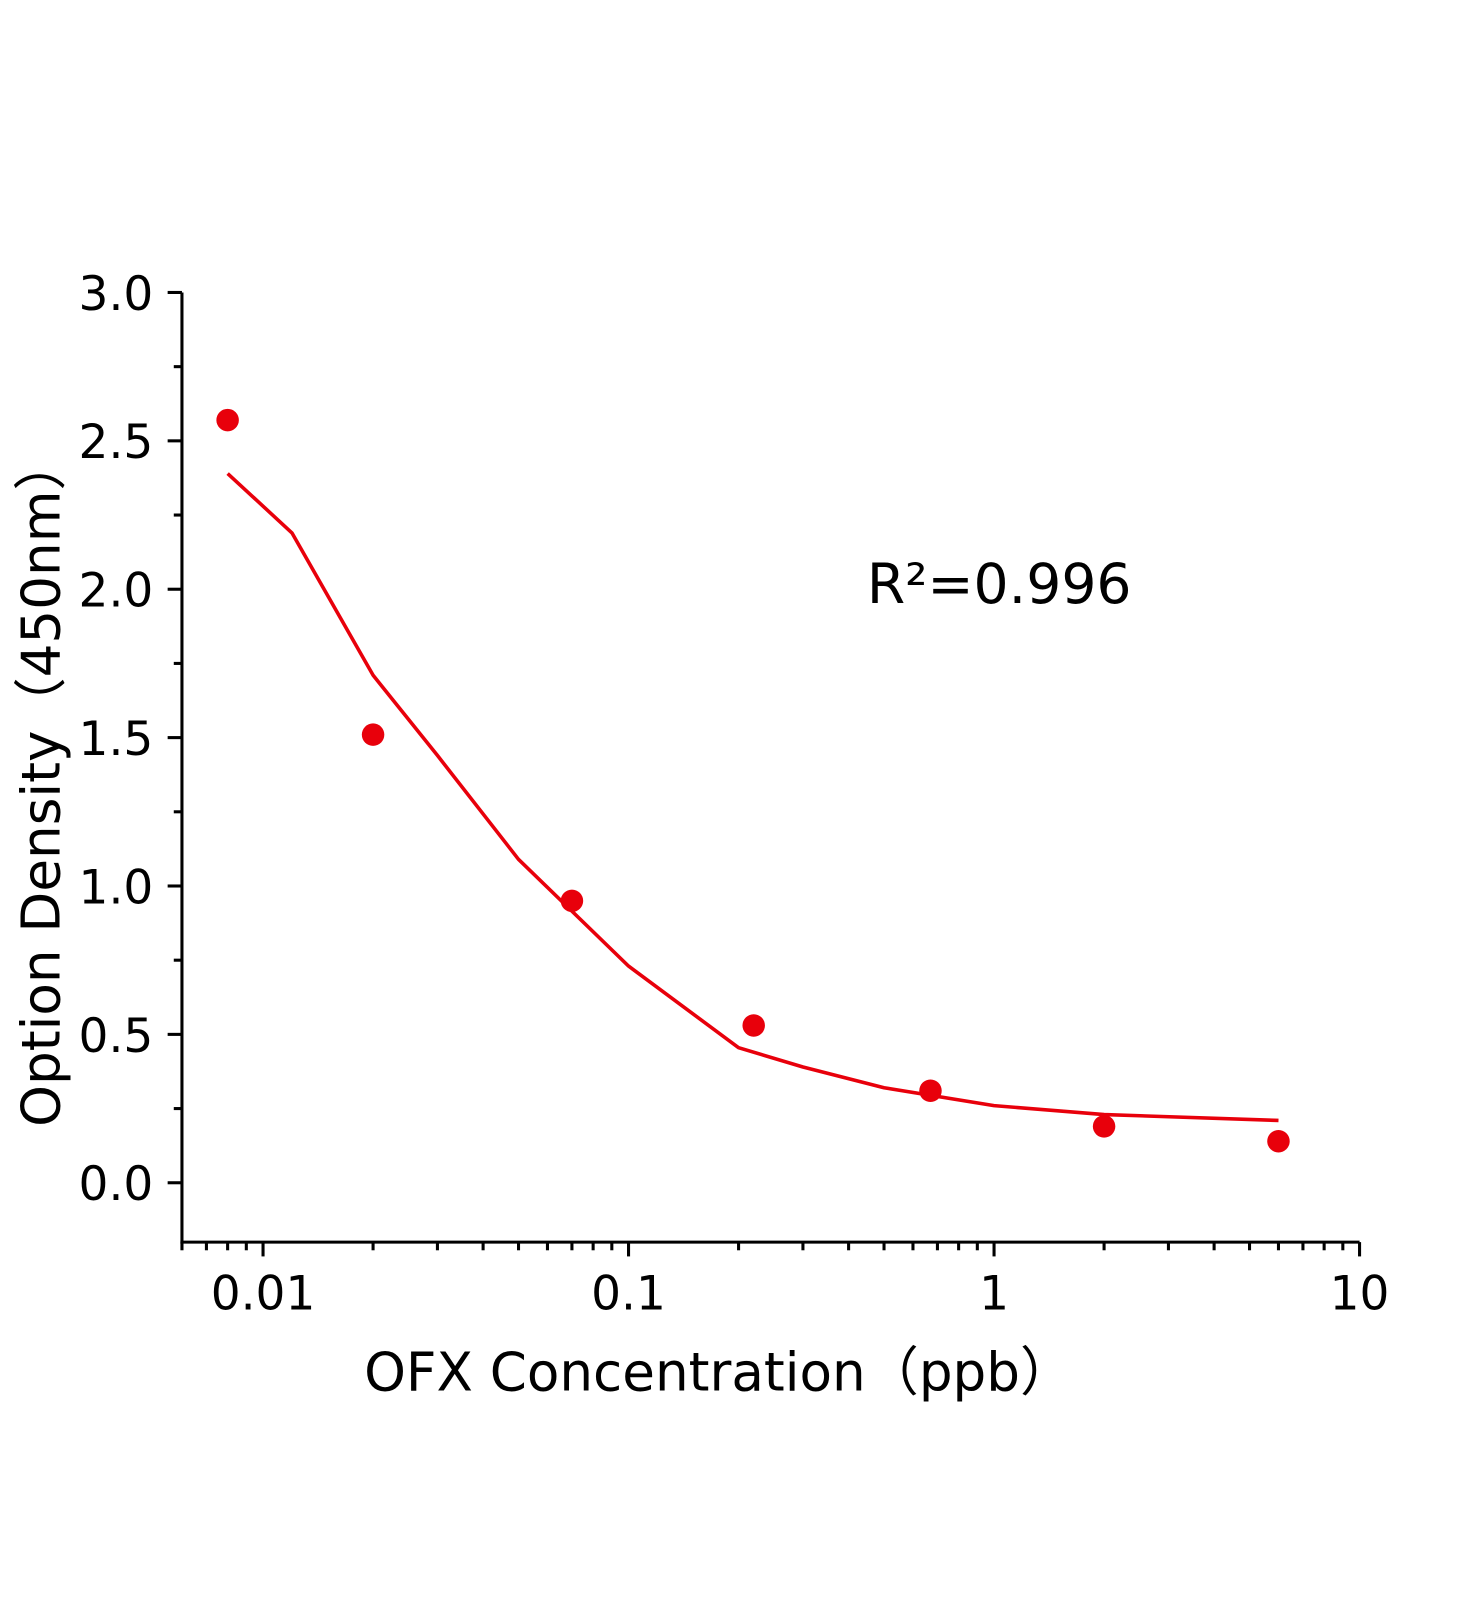 The width and height of the screenshot is (1472, 1600). What do you see at coordinates (116, 887) in the screenshot?
I see `y-tick-label: 1.0` at bounding box center [116, 887].